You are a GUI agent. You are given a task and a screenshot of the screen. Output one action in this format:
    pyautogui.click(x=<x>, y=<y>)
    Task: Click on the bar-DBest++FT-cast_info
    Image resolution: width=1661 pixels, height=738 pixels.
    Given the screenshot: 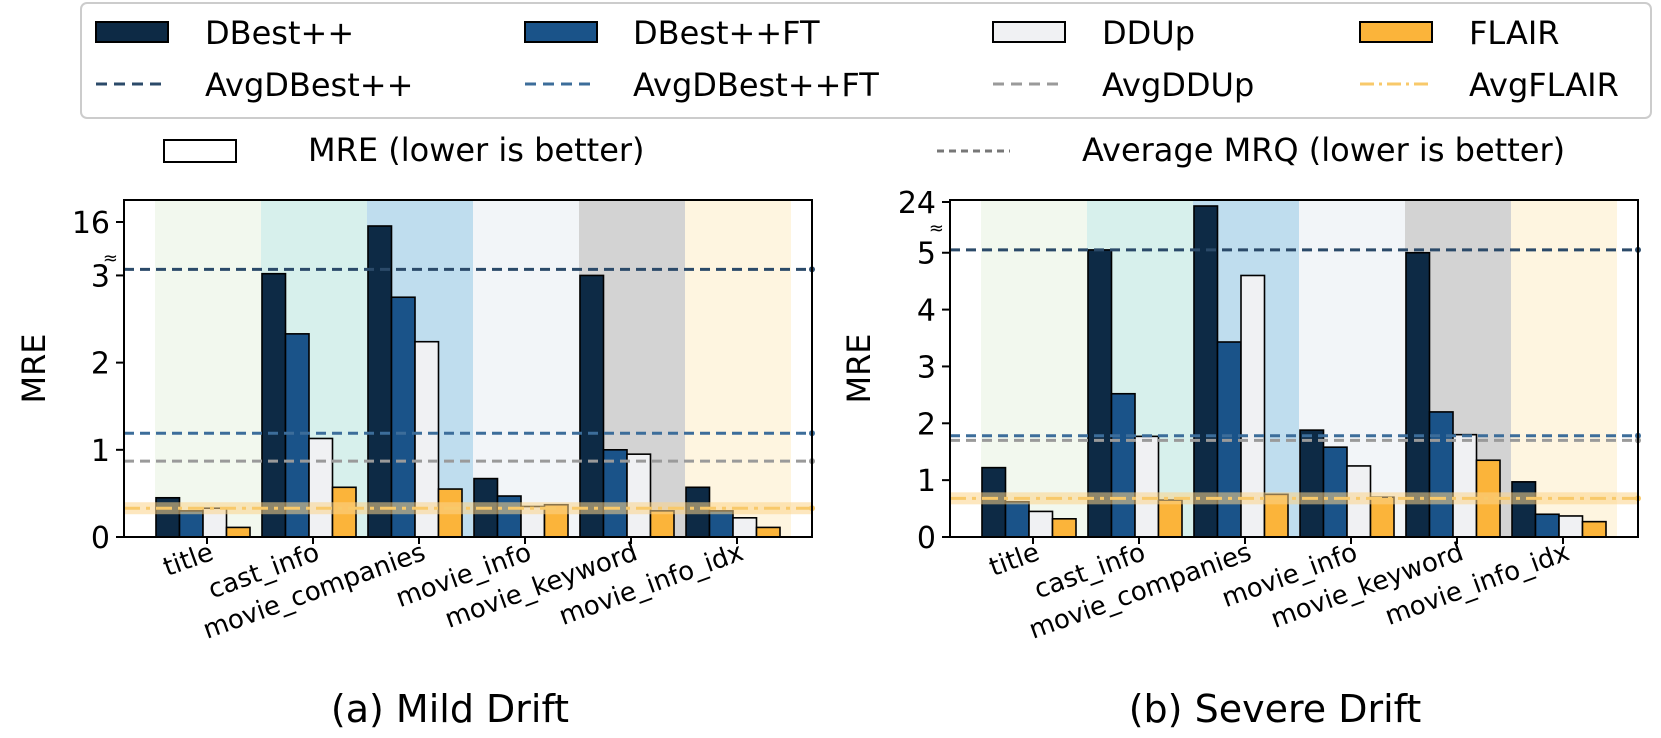 What is the action you would take?
    pyautogui.click(x=1123, y=465)
    